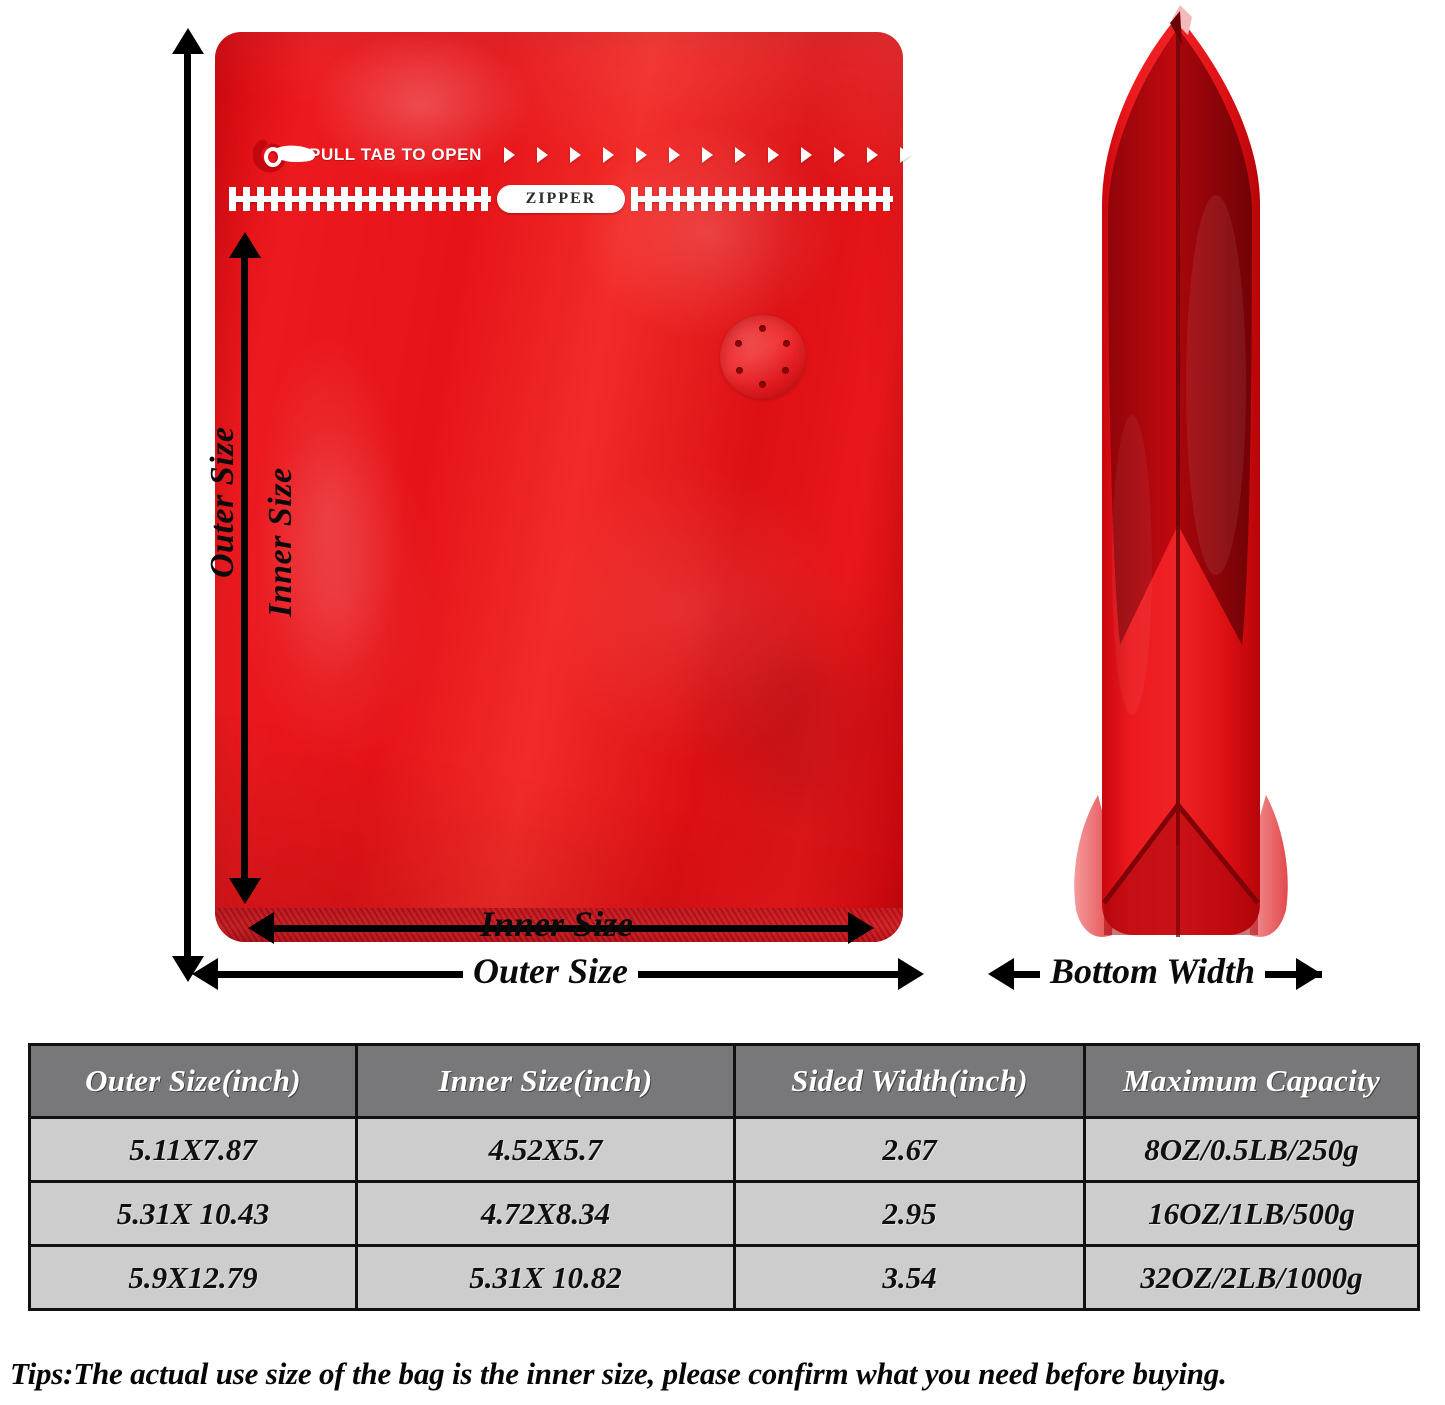 The height and width of the screenshot is (1405, 1445). I want to click on direction-arrow-group, so click(708, 155).